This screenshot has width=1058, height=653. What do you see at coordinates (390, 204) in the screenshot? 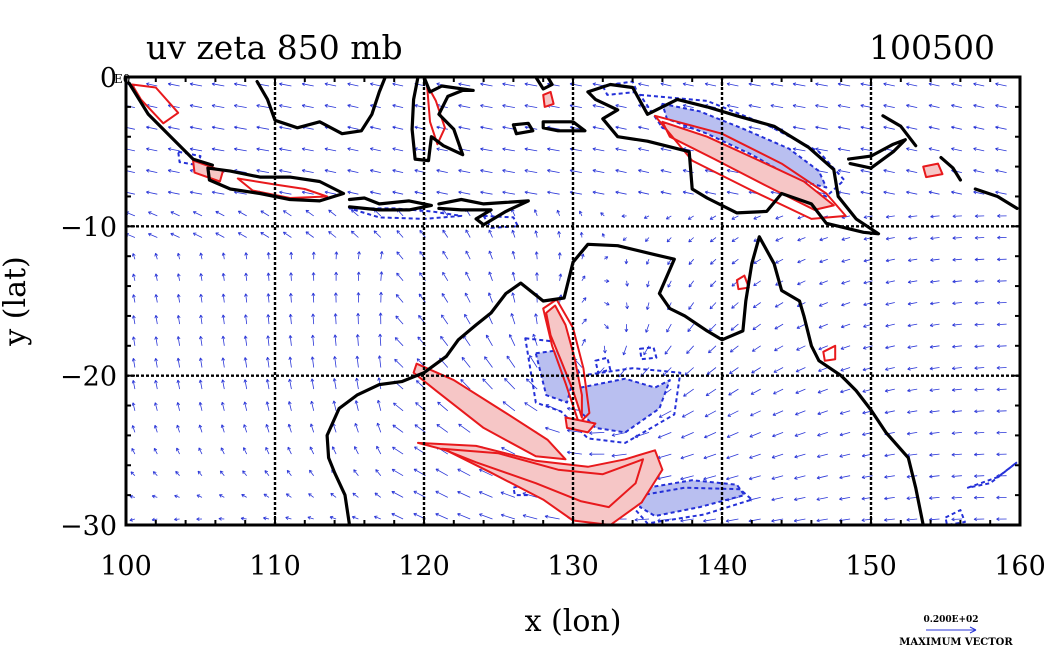
I see `coastline-bali-lombok` at bounding box center [390, 204].